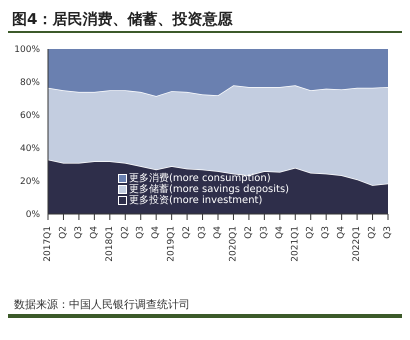 This screenshot has height=340, width=410. Describe the element at coordinates (33, 215) in the screenshot. I see `y-tick-label: 0%` at that location.